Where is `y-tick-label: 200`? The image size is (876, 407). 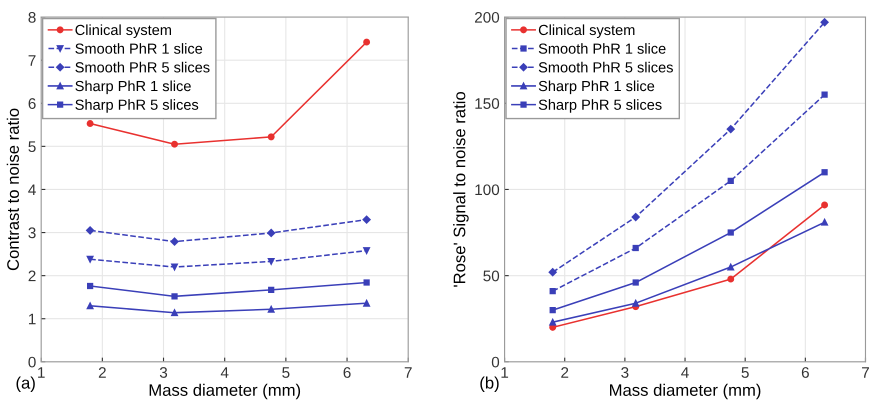
y-tick-label: 200 is located at coordinates (487, 17).